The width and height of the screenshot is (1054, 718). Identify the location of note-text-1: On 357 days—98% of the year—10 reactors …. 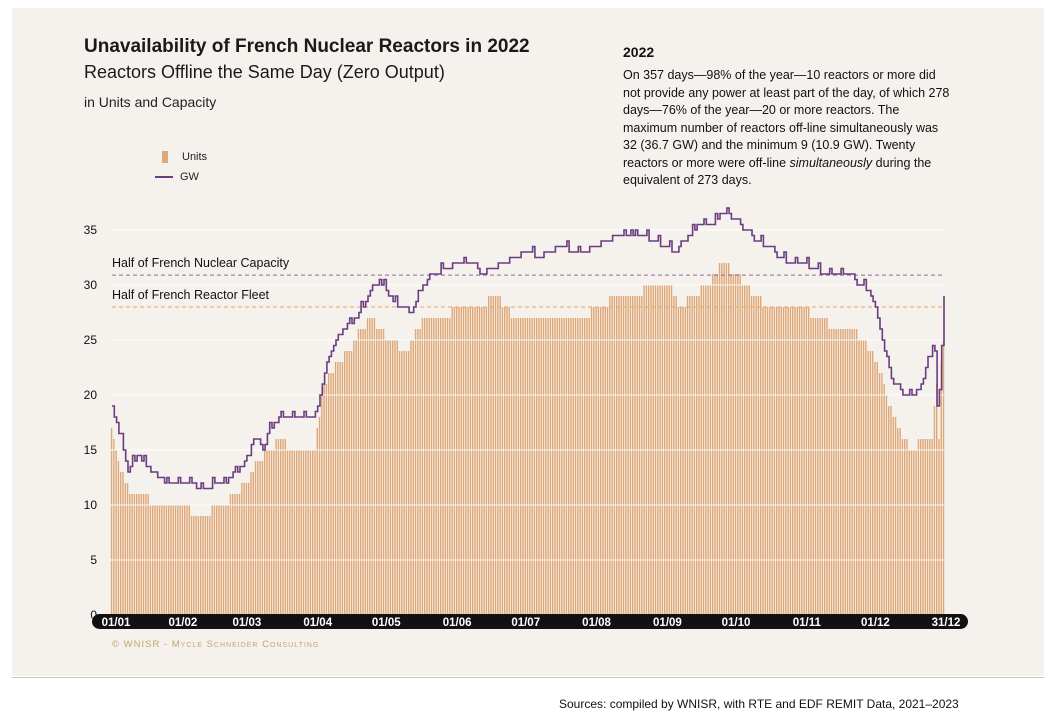
(786, 119).